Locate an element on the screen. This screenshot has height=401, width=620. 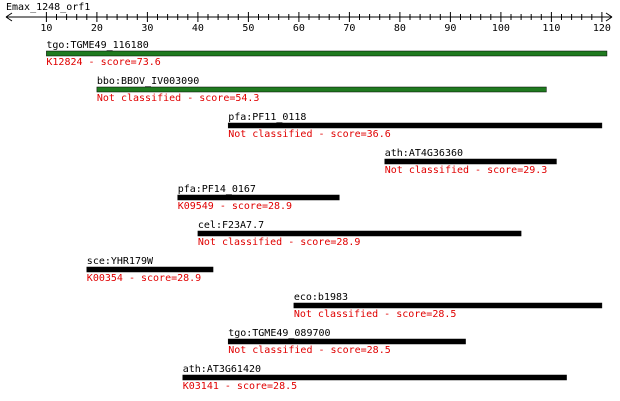
hit-name: ath:AT4G36360 is located at coordinates (424, 153).